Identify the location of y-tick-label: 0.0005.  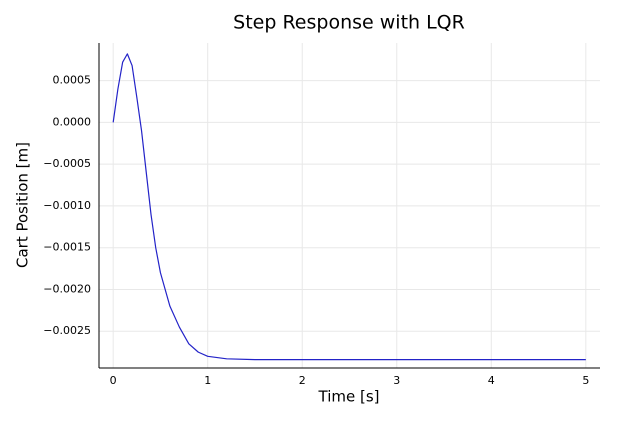
(72, 80).